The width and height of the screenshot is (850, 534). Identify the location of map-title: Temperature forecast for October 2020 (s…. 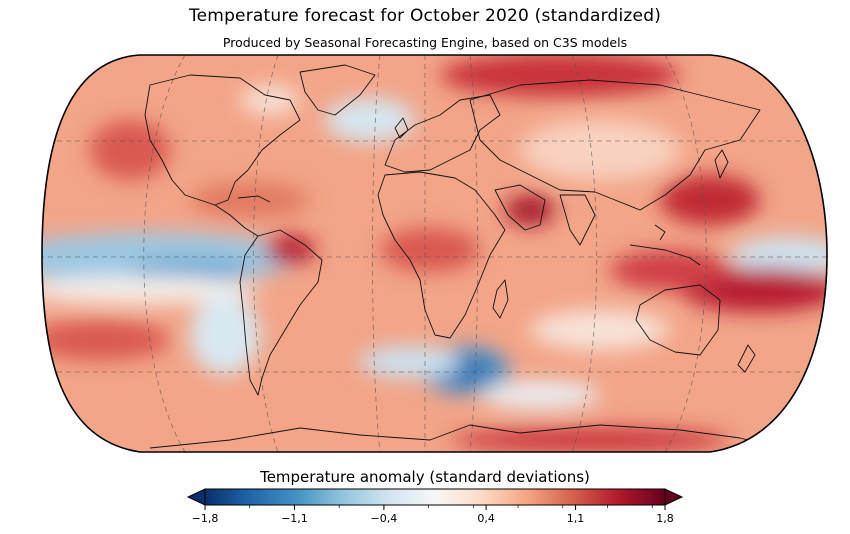
(425, 16).